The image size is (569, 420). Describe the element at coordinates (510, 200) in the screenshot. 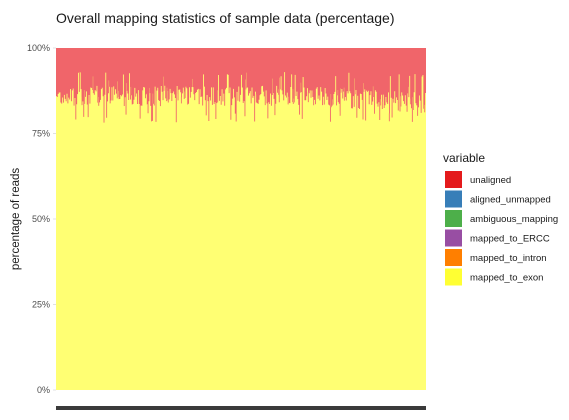

I see `legend-label: aligned_unmapped` at that location.